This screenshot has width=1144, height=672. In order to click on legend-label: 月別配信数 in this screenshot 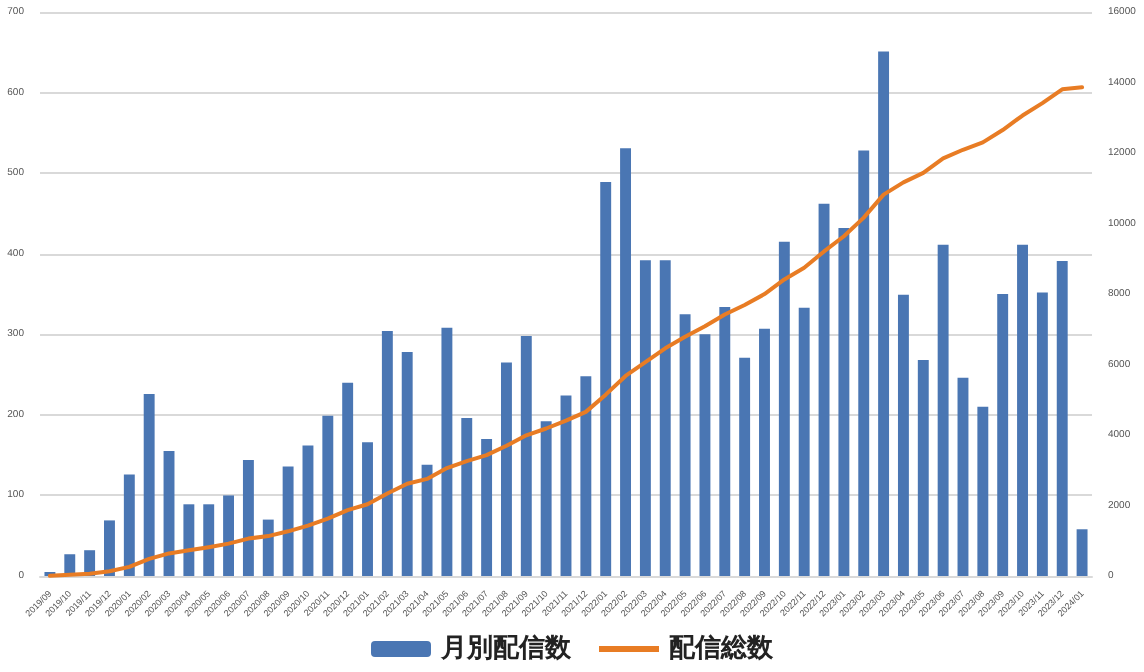, I will do `click(506, 649)`.